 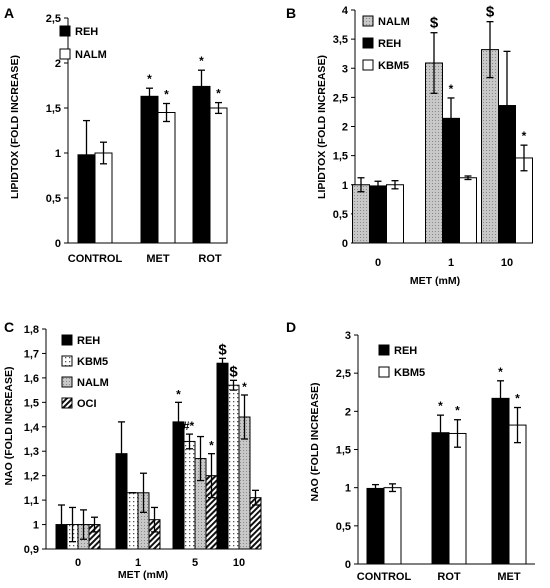 What do you see at coordinates (158, 259) in the screenshot?
I see `panel-a-category-label: MET` at bounding box center [158, 259].